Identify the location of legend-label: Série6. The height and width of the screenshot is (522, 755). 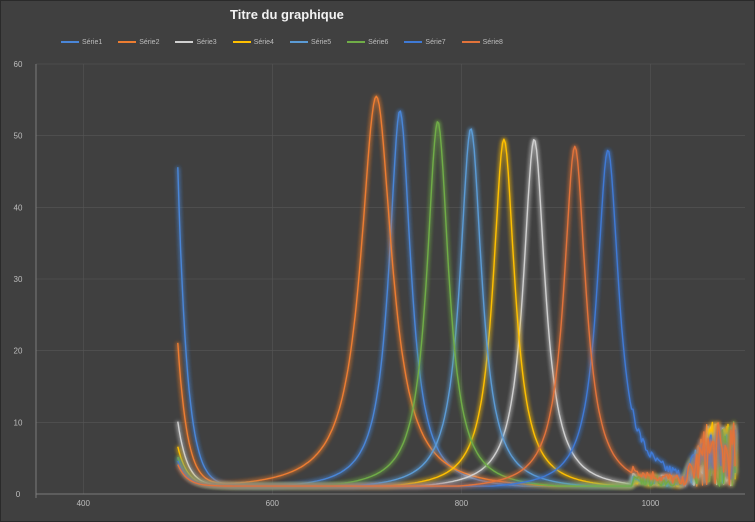
(378, 42).